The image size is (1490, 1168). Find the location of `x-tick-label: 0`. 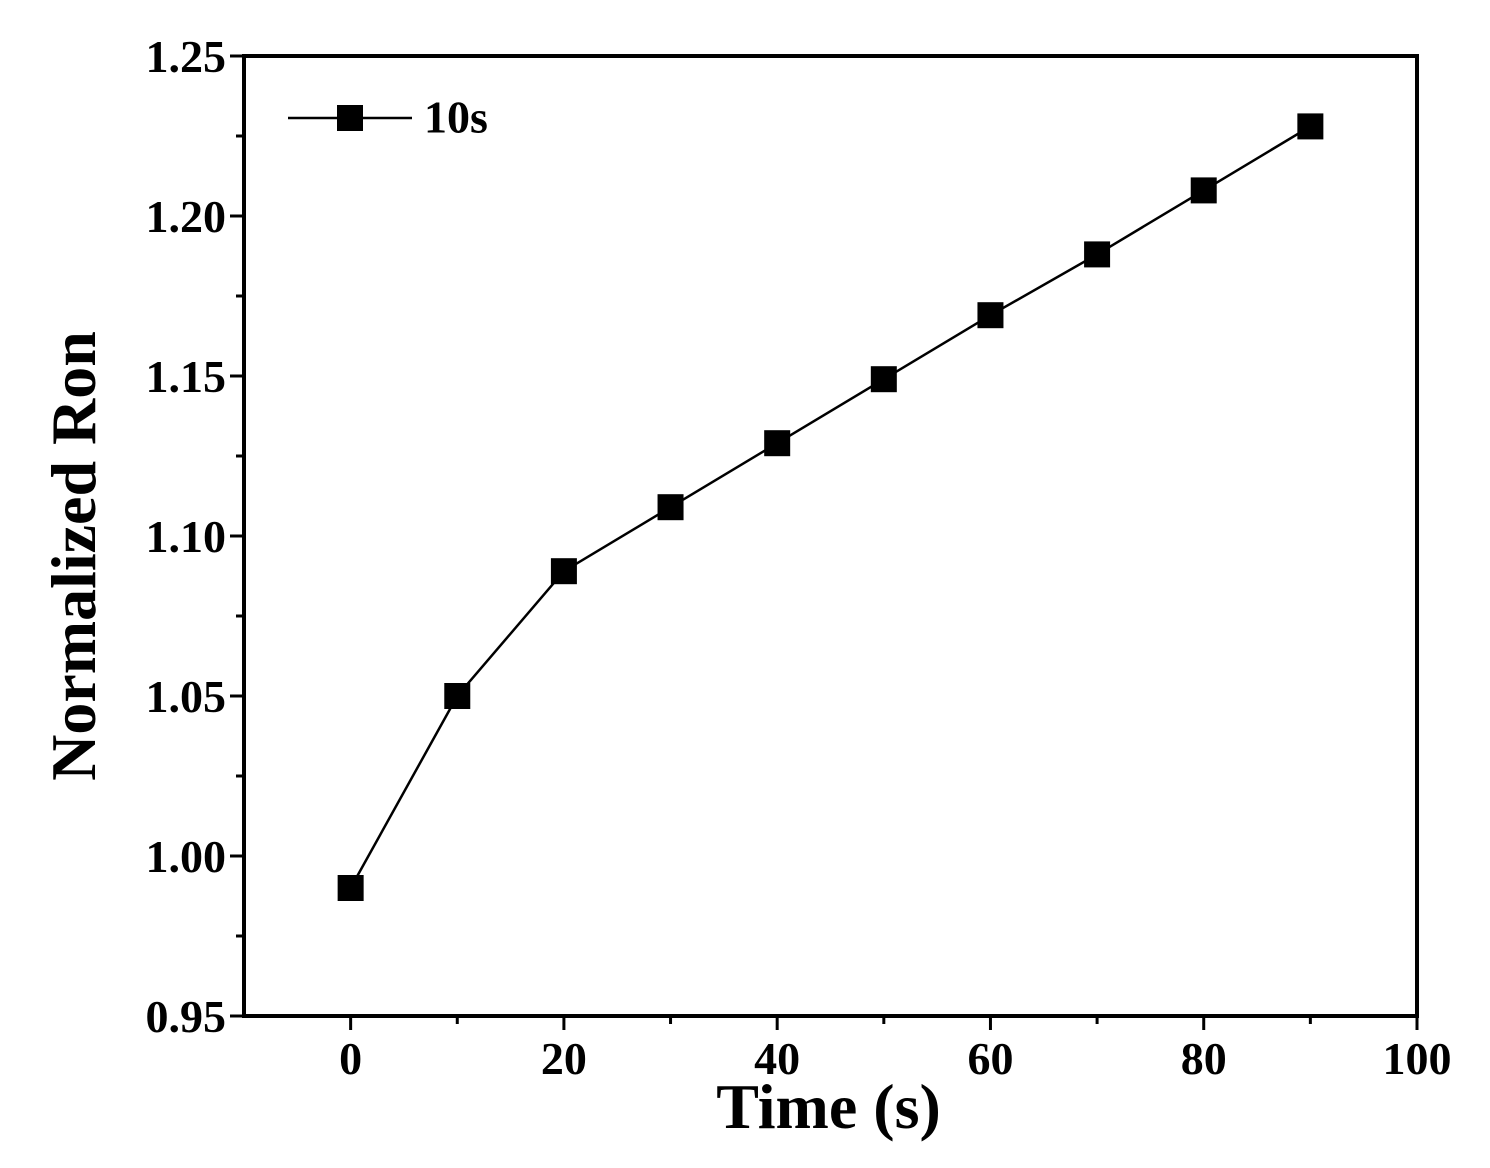

x-tick-label: 0 is located at coordinates (350, 1058).